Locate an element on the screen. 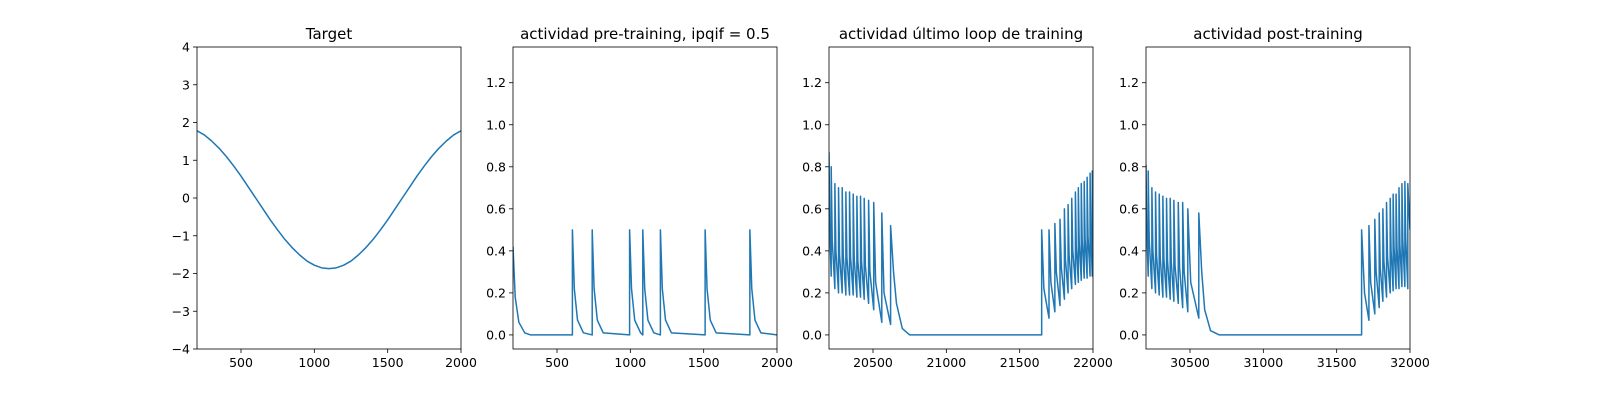 This screenshot has width=1600, height=400. subplot-title: actividad post-training is located at coordinates (1277, 34).